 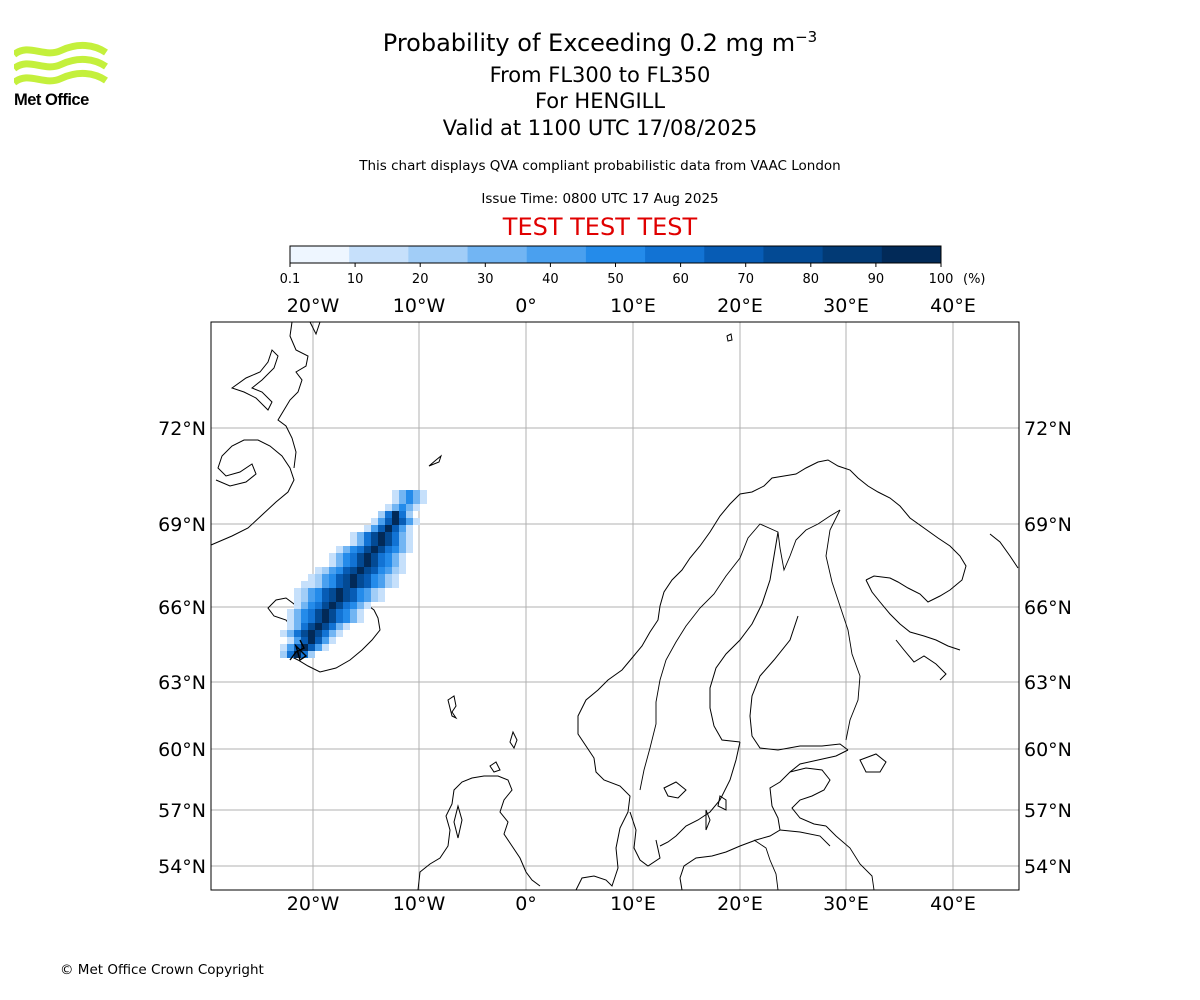 I want to click on latvia-lithuania-border, so click(x=805, y=838).